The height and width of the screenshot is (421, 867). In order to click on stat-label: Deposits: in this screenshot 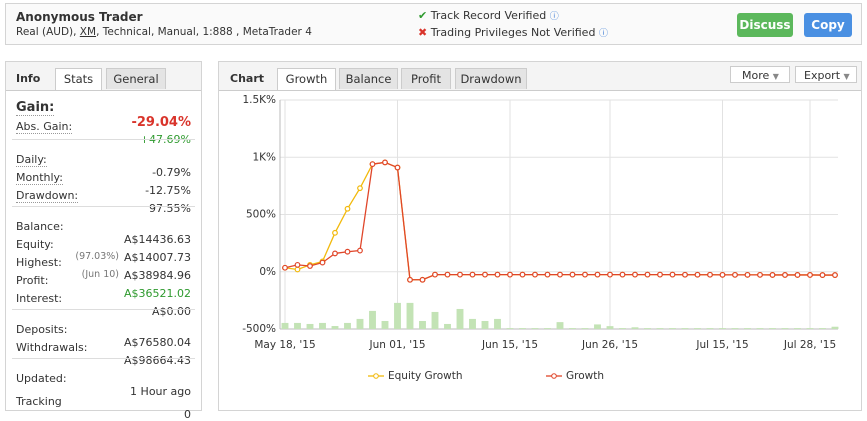, I will do `click(42, 329)`.